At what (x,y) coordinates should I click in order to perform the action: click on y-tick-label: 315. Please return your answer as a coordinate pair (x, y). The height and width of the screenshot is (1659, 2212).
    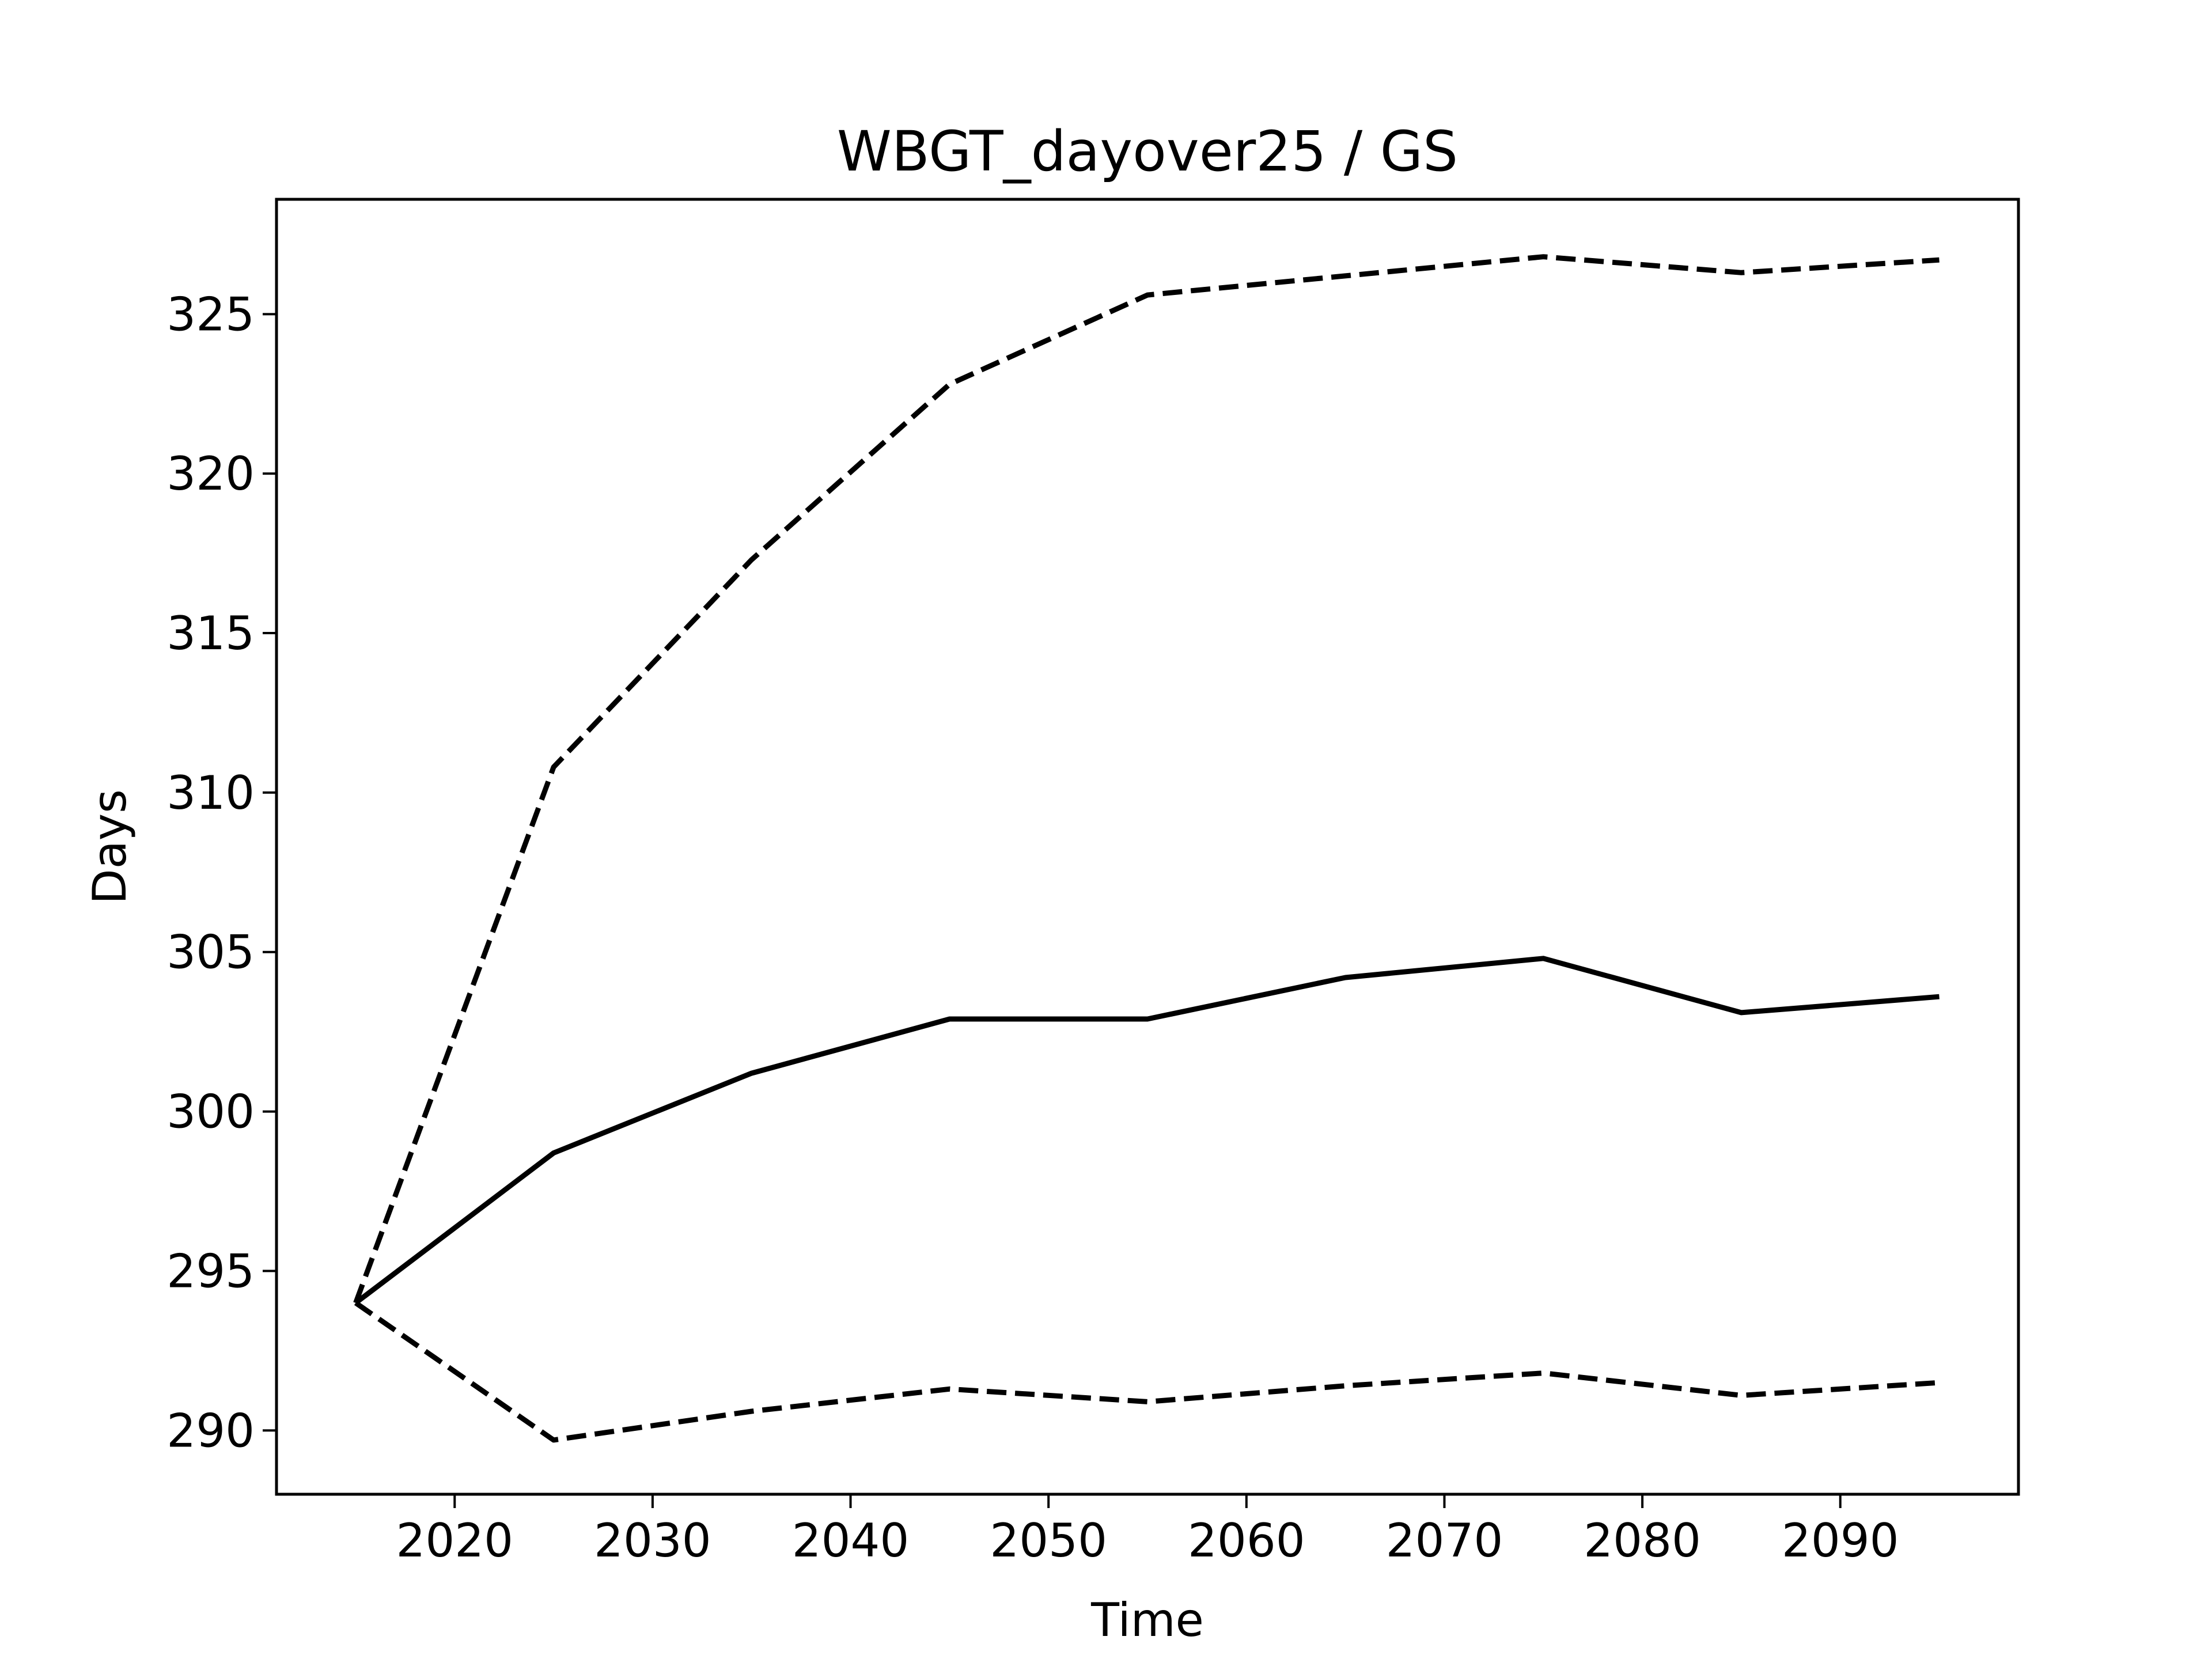
    Looking at the image, I should click on (210, 633).